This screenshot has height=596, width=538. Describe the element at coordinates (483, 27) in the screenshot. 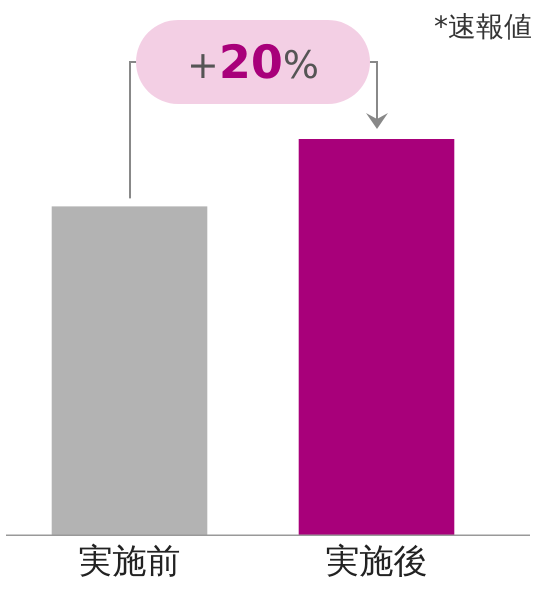

I see `text: *速報値` at that location.